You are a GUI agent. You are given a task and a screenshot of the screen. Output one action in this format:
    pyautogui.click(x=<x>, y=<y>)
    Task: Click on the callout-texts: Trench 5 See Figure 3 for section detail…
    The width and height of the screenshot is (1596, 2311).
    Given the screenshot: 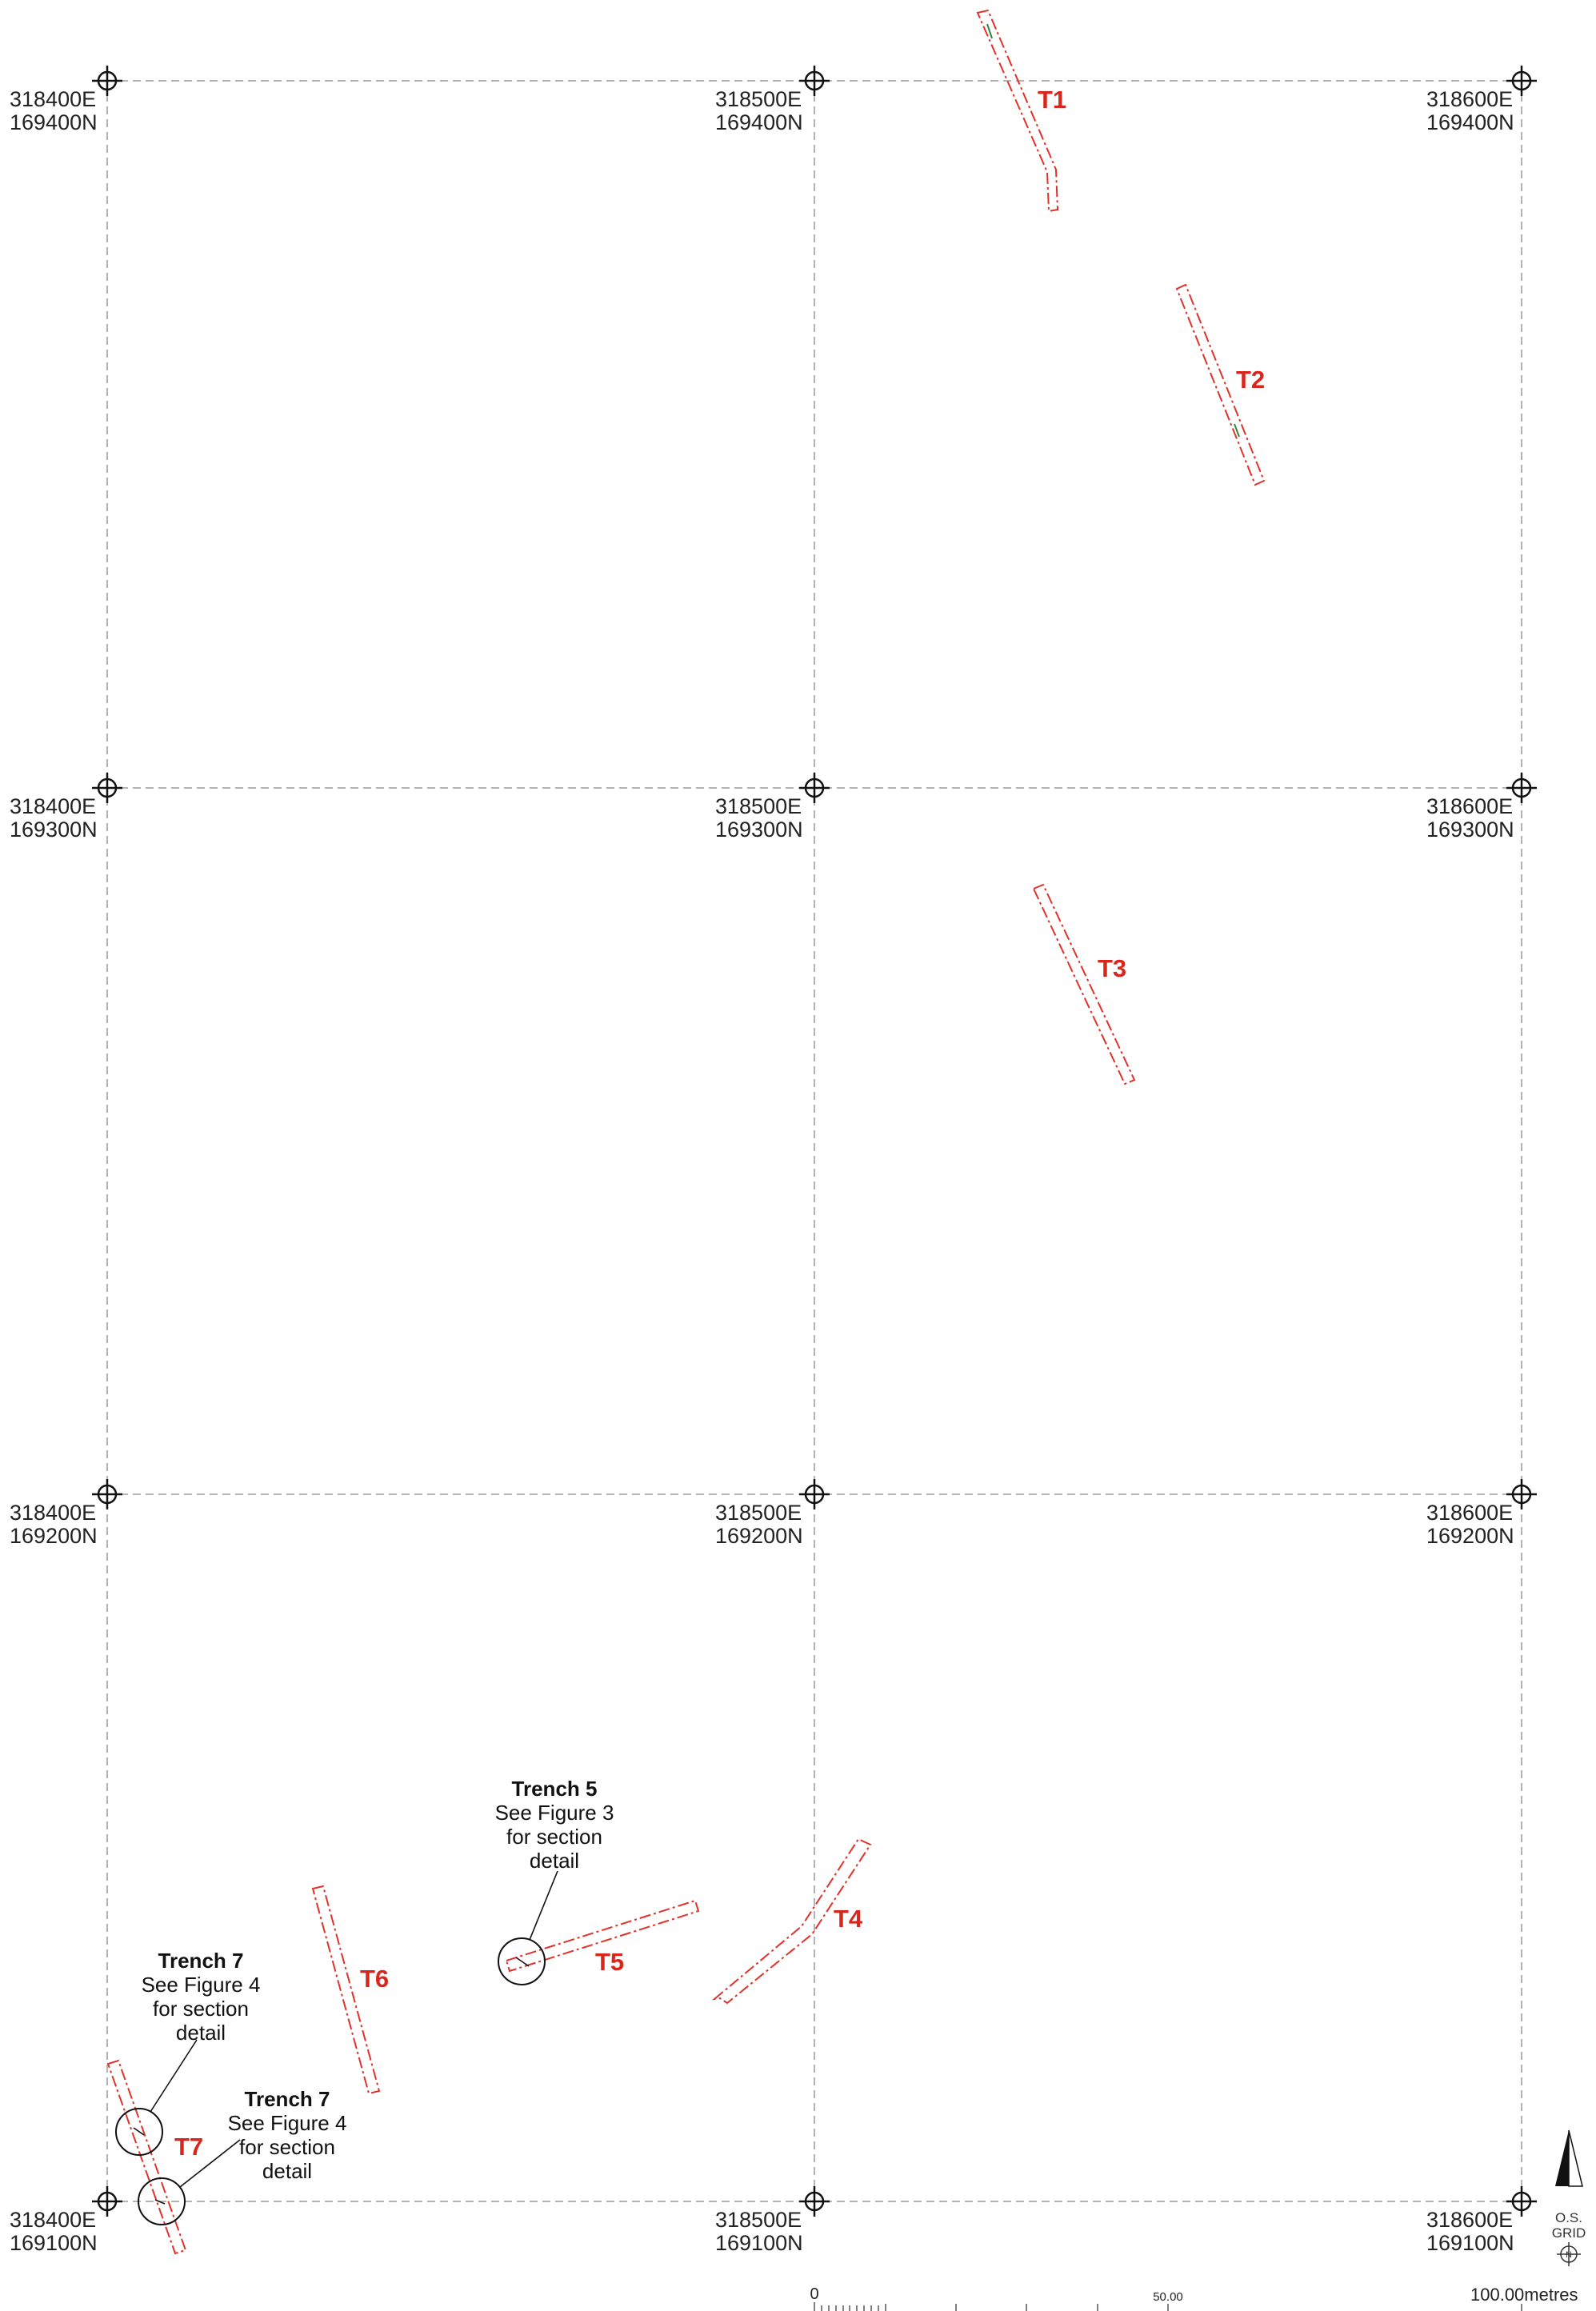 What is the action you would take?
    pyautogui.click(x=378, y=1980)
    